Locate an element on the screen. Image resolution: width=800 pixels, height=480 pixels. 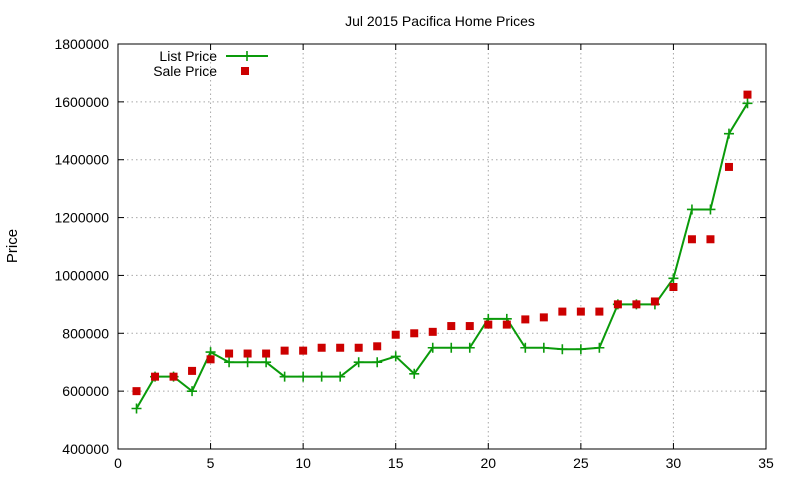
y-tick-label: 1000000 is located at coordinates (81, 275).